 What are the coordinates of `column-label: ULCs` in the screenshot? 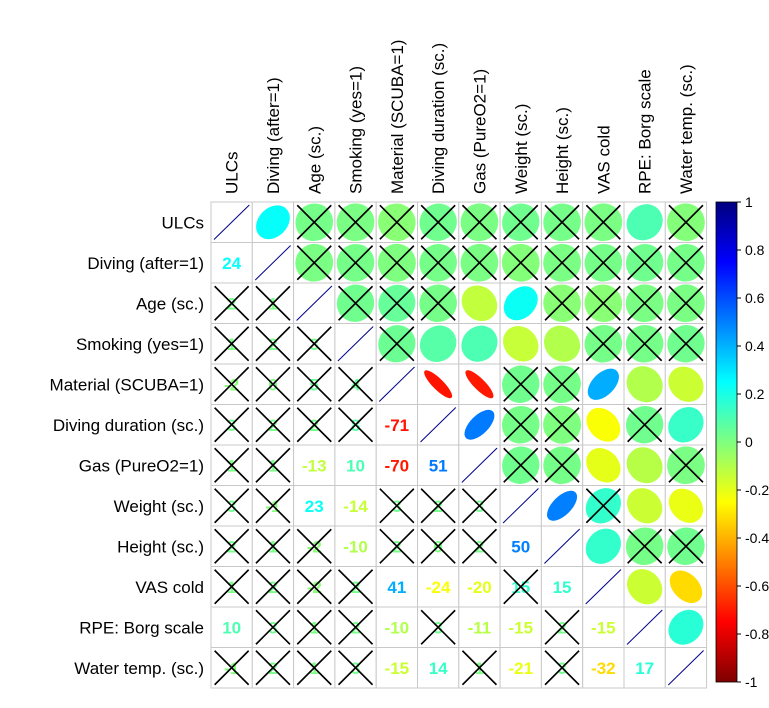 It's located at (232, 172).